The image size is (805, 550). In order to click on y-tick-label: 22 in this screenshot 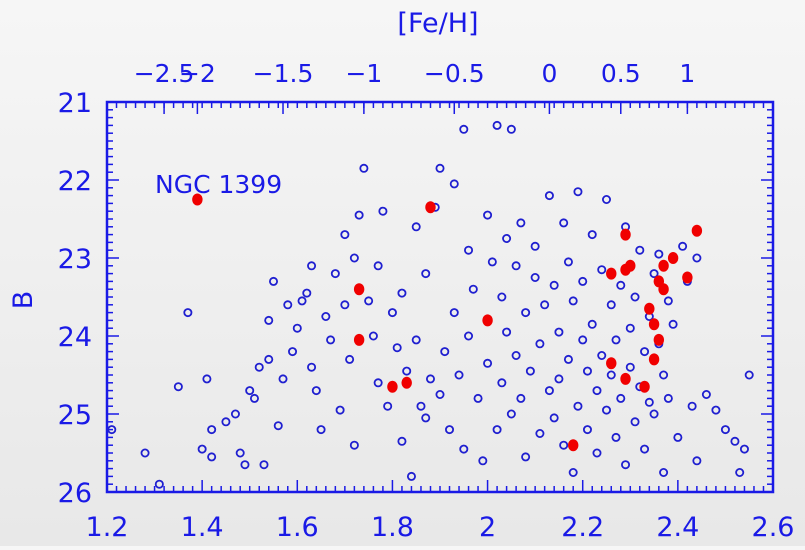, I will do `click(75, 181)`.